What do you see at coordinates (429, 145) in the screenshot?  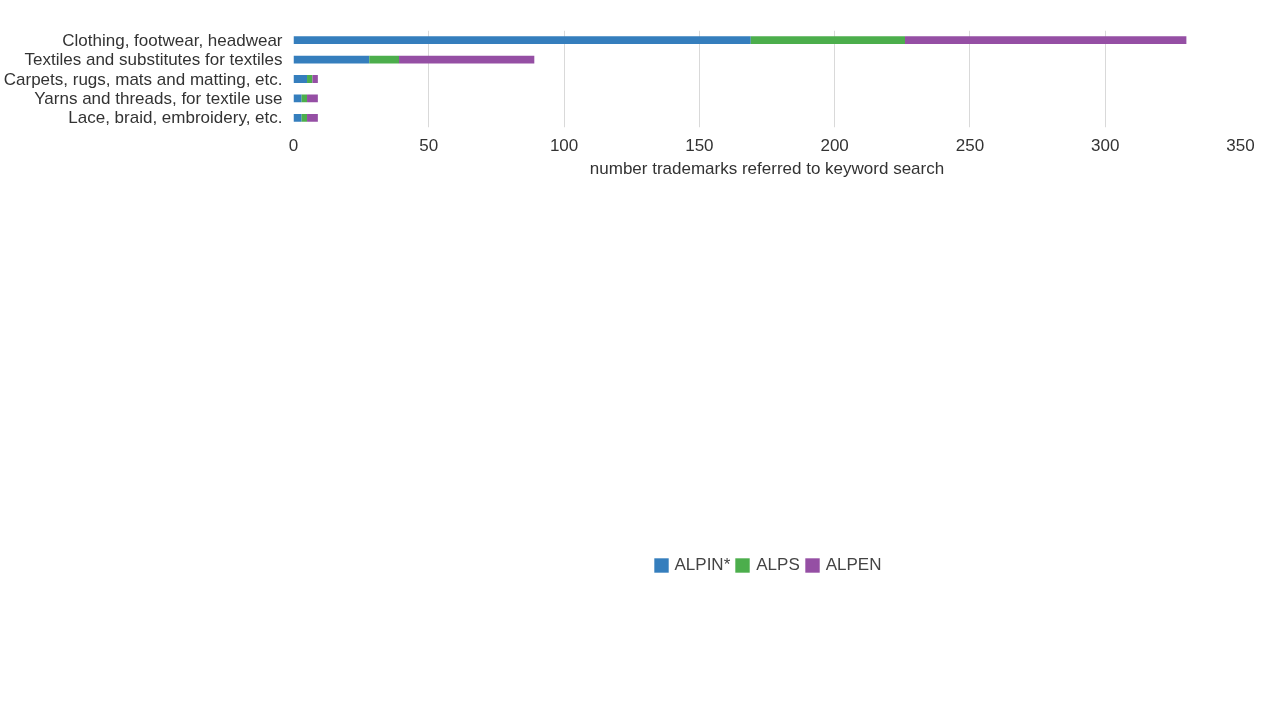 I see `x-tick-label: 50` at bounding box center [429, 145].